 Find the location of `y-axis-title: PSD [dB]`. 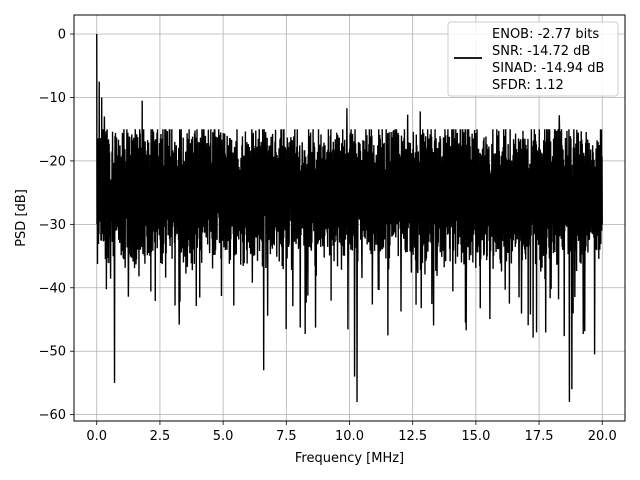

y-axis-title: PSD [dB] is located at coordinates (21, 218).